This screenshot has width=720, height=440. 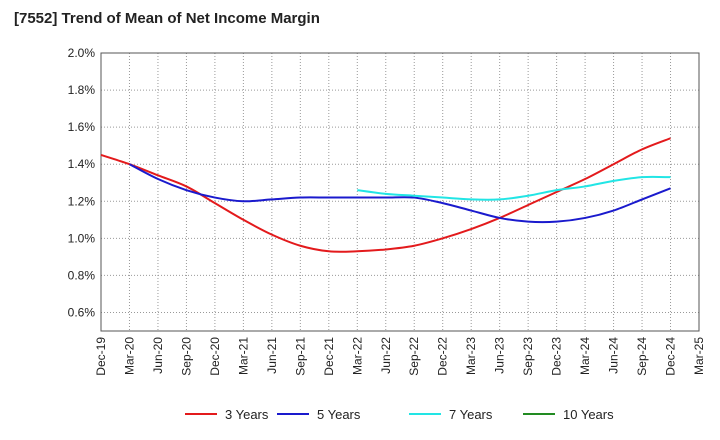 I want to click on x-tick-label: Jun-21, so click(x=272, y=355).